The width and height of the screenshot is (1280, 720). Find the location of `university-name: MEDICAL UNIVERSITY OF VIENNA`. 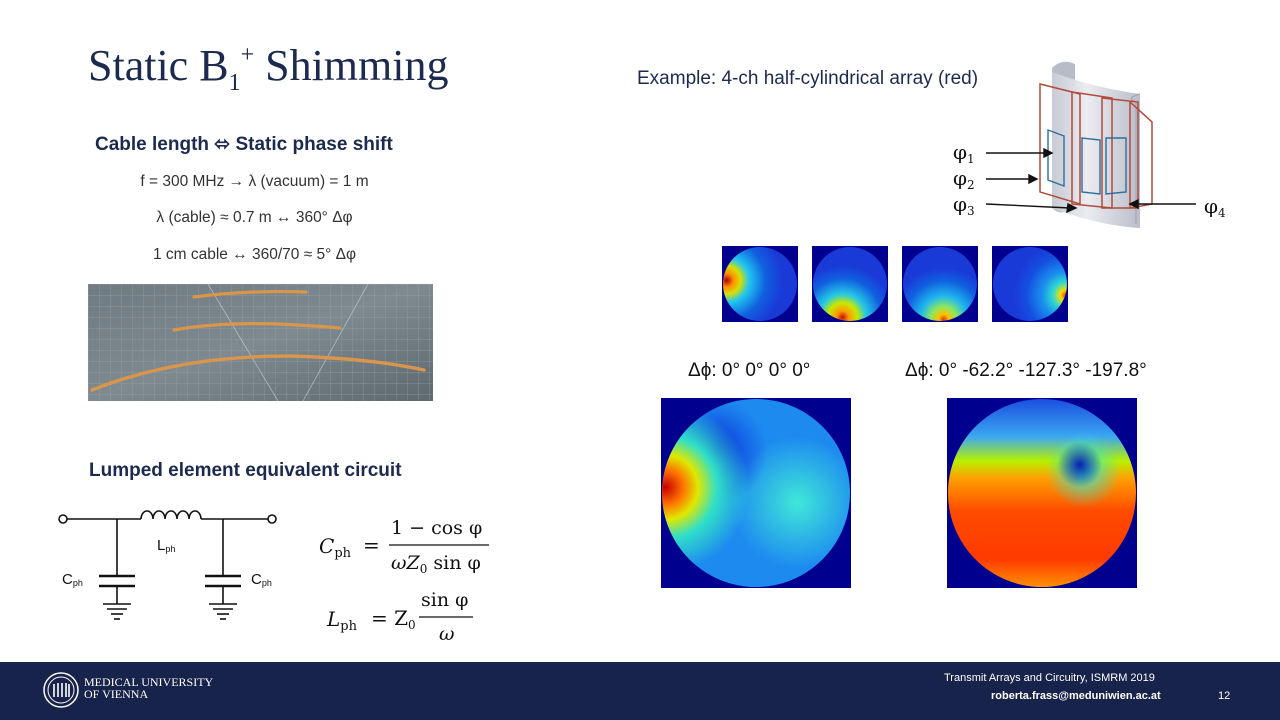

university-name: MEDICAL UNIVERSITY OF VIENNA is located at coordinates (148, 688).